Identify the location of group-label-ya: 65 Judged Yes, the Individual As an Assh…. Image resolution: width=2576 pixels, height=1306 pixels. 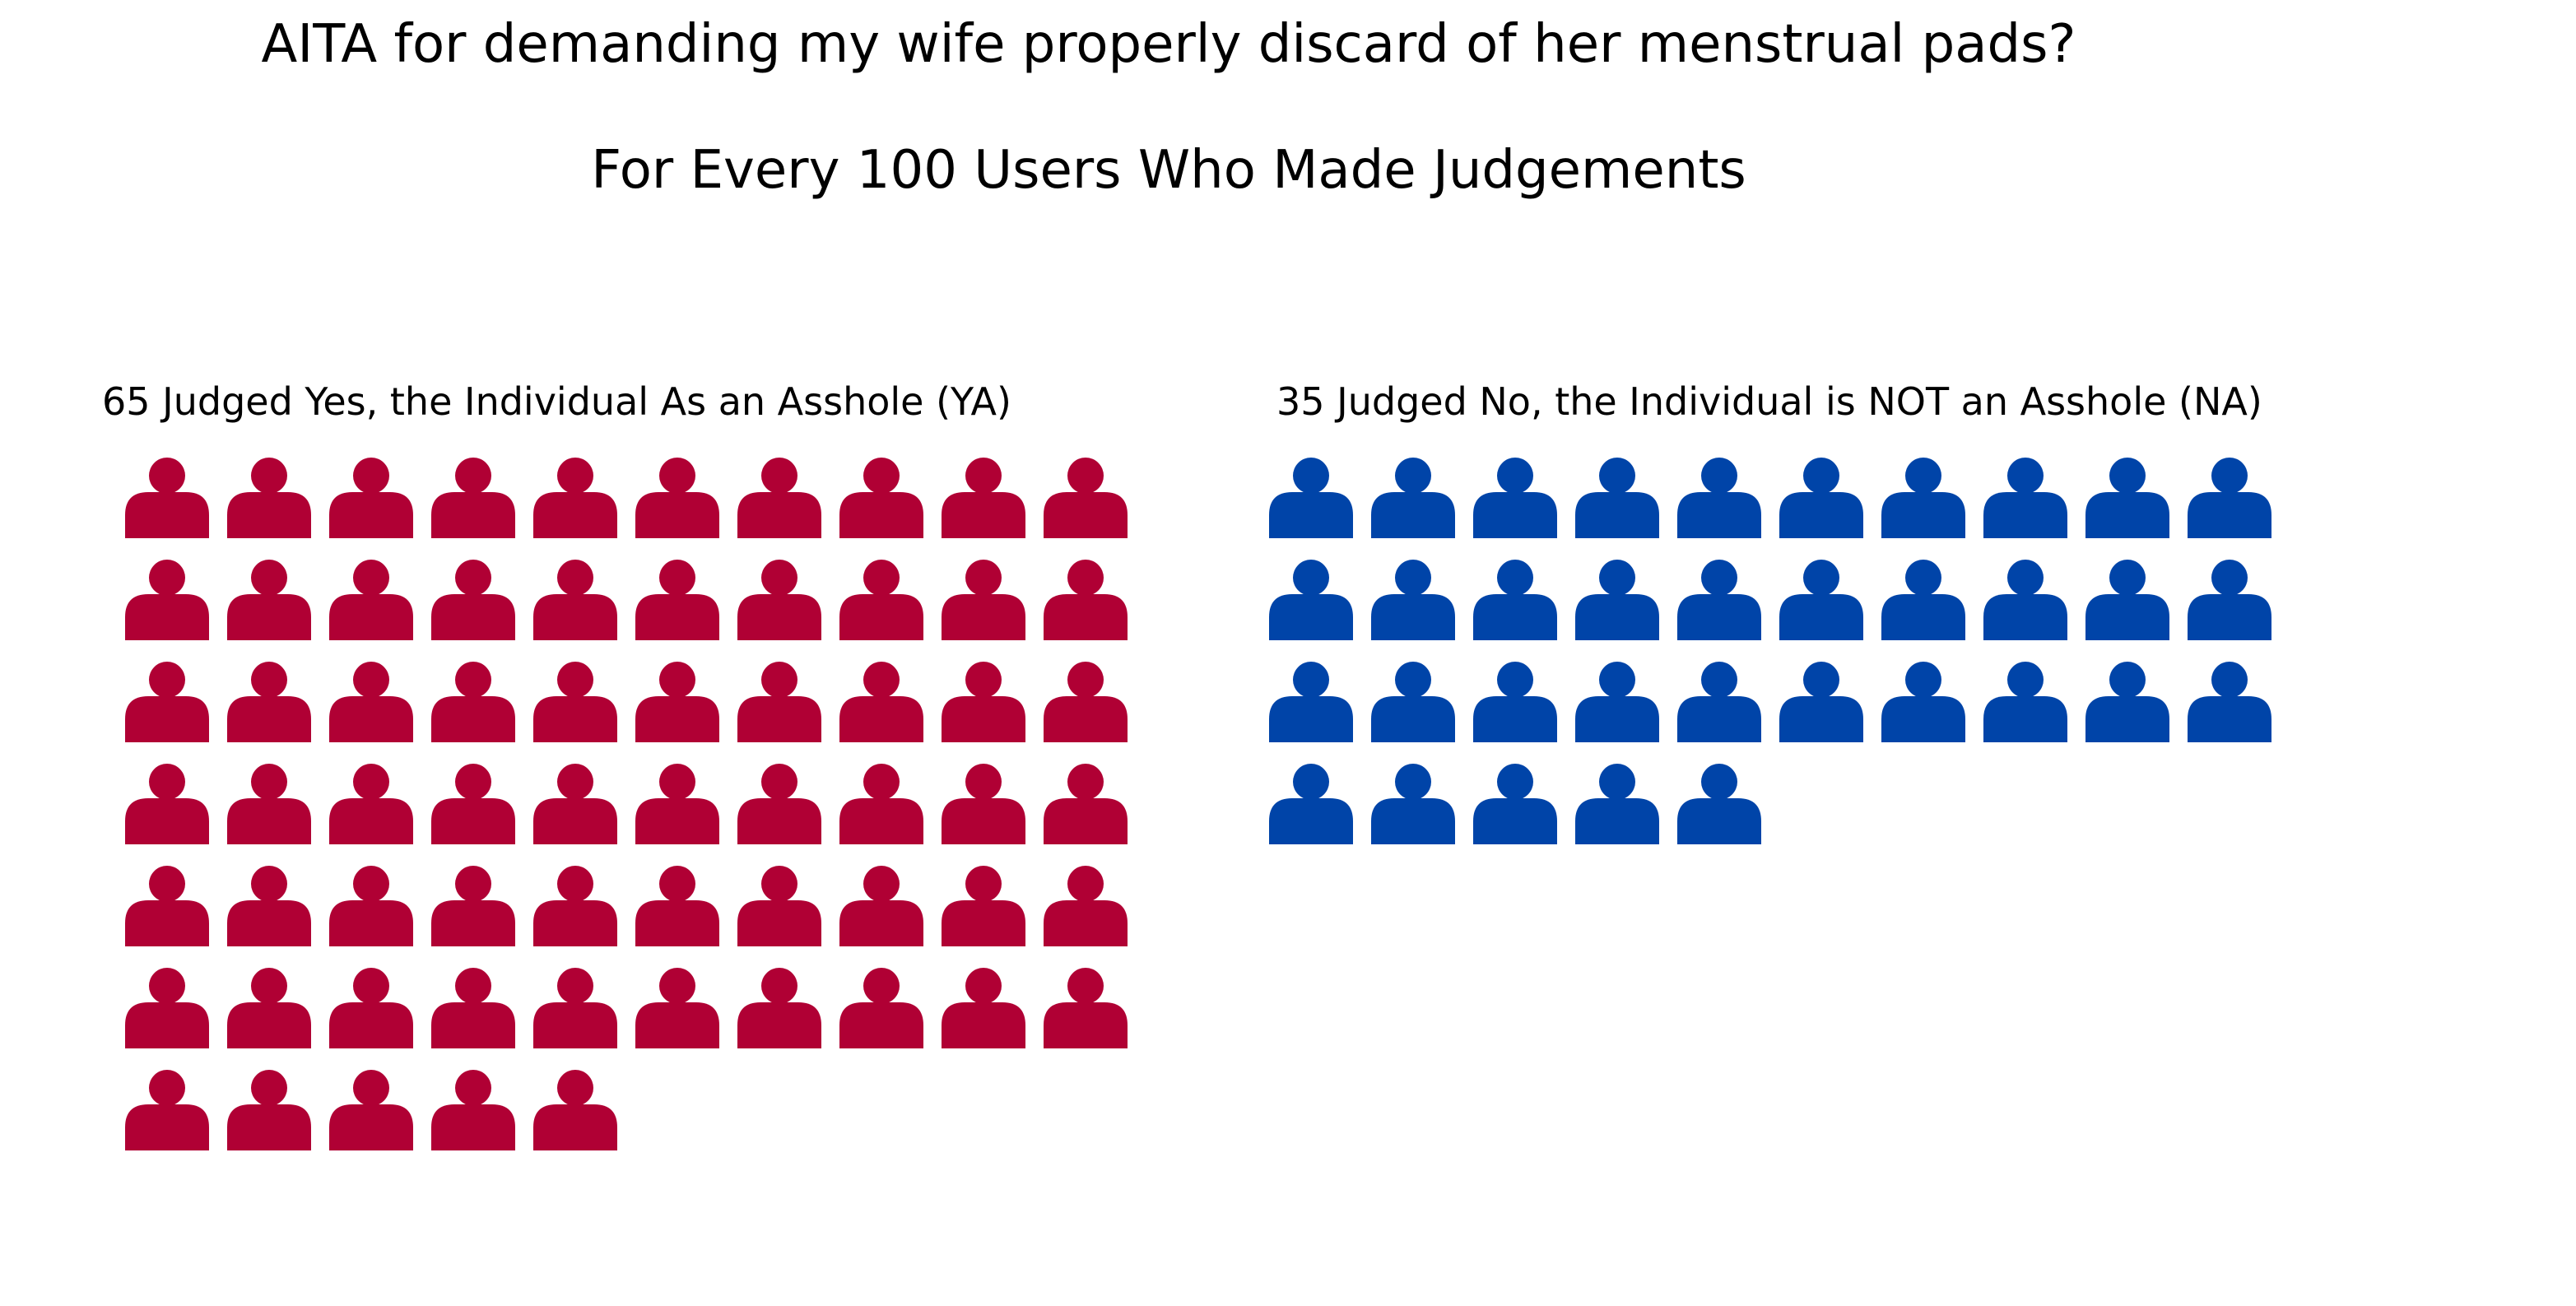
(556, 401).